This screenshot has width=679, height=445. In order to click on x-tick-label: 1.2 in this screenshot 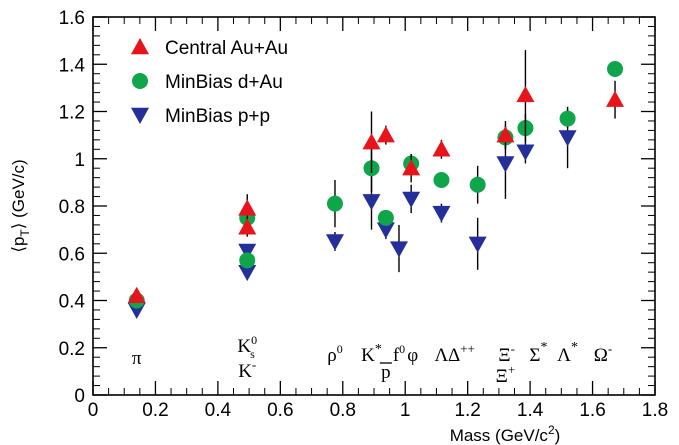, I will do `click(467, 410)`.